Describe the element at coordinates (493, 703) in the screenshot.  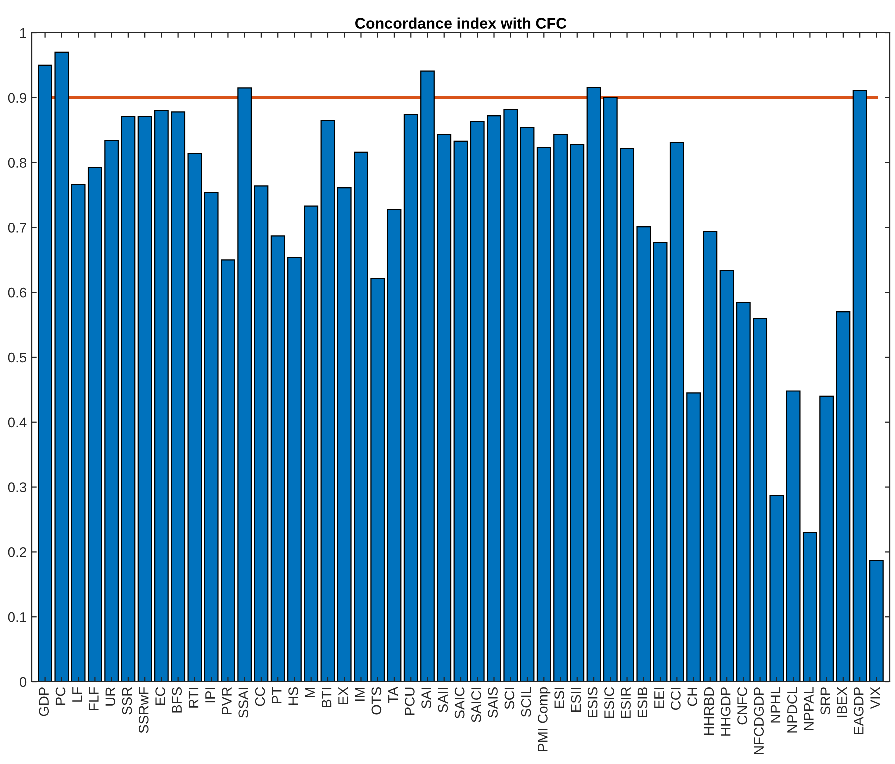
I see `x-tick-label: SAIS` at that location.